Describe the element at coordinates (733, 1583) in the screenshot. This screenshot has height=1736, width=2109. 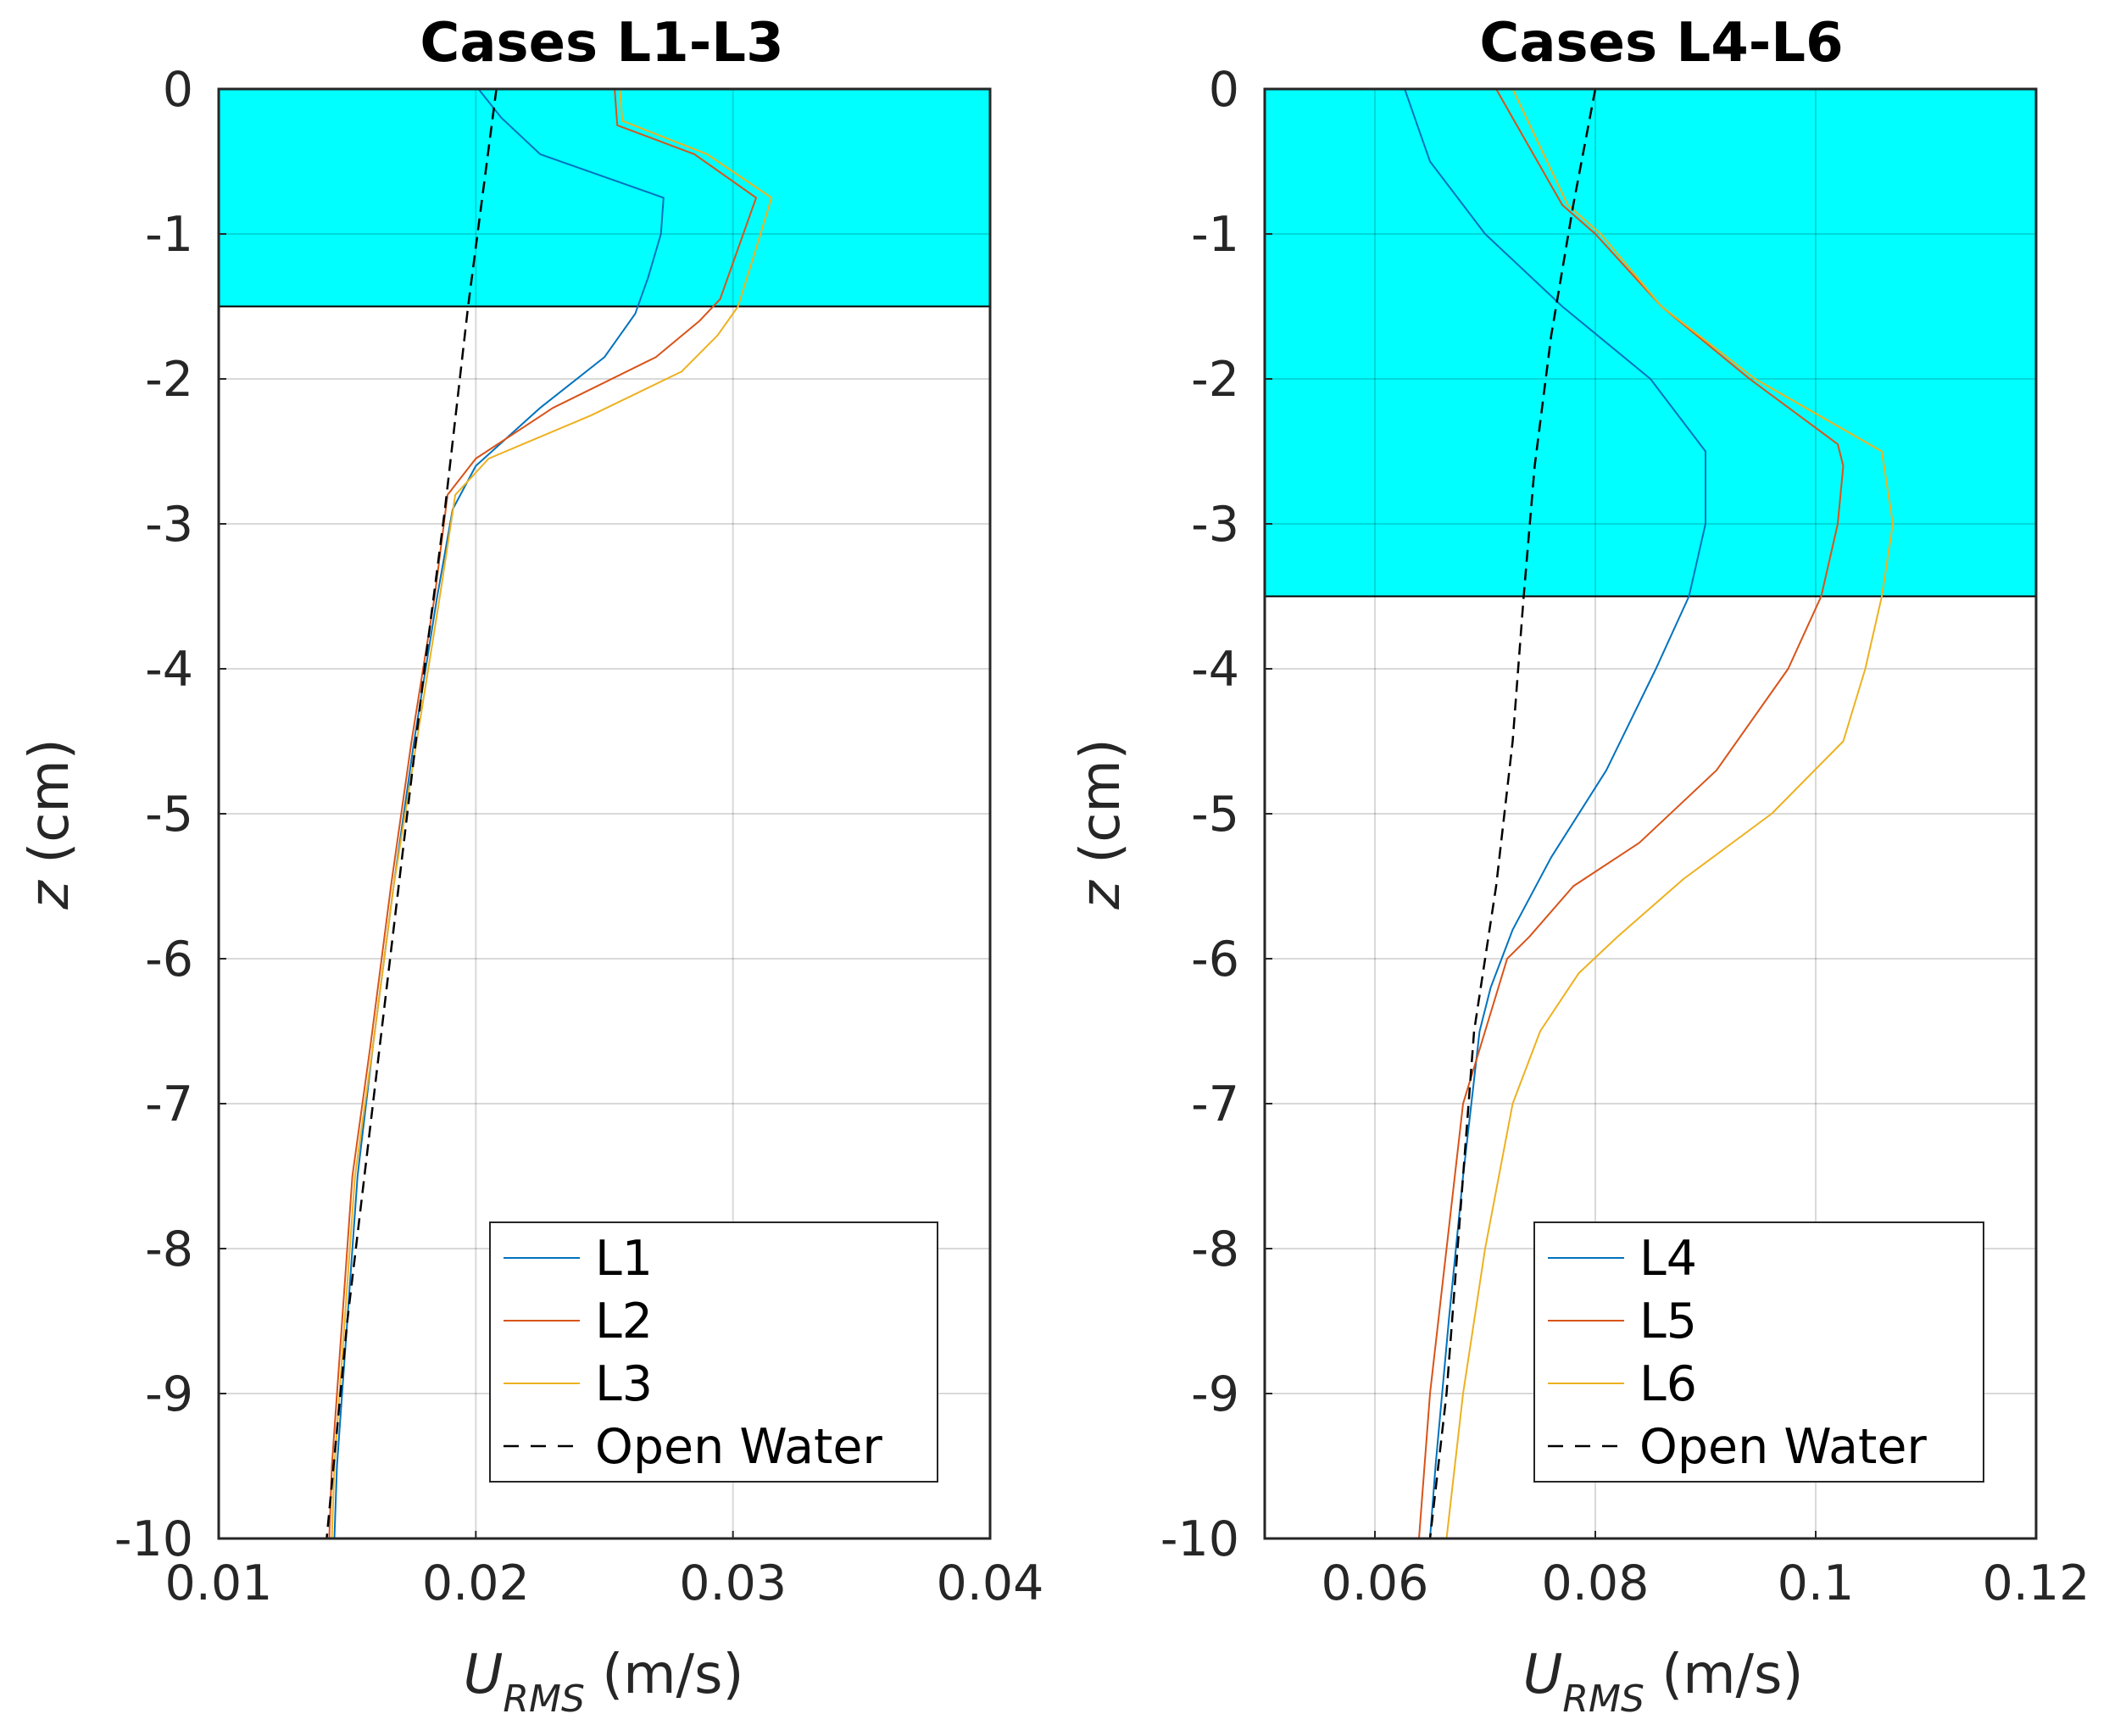
I see `x-tick-label: 0.03` at that location.